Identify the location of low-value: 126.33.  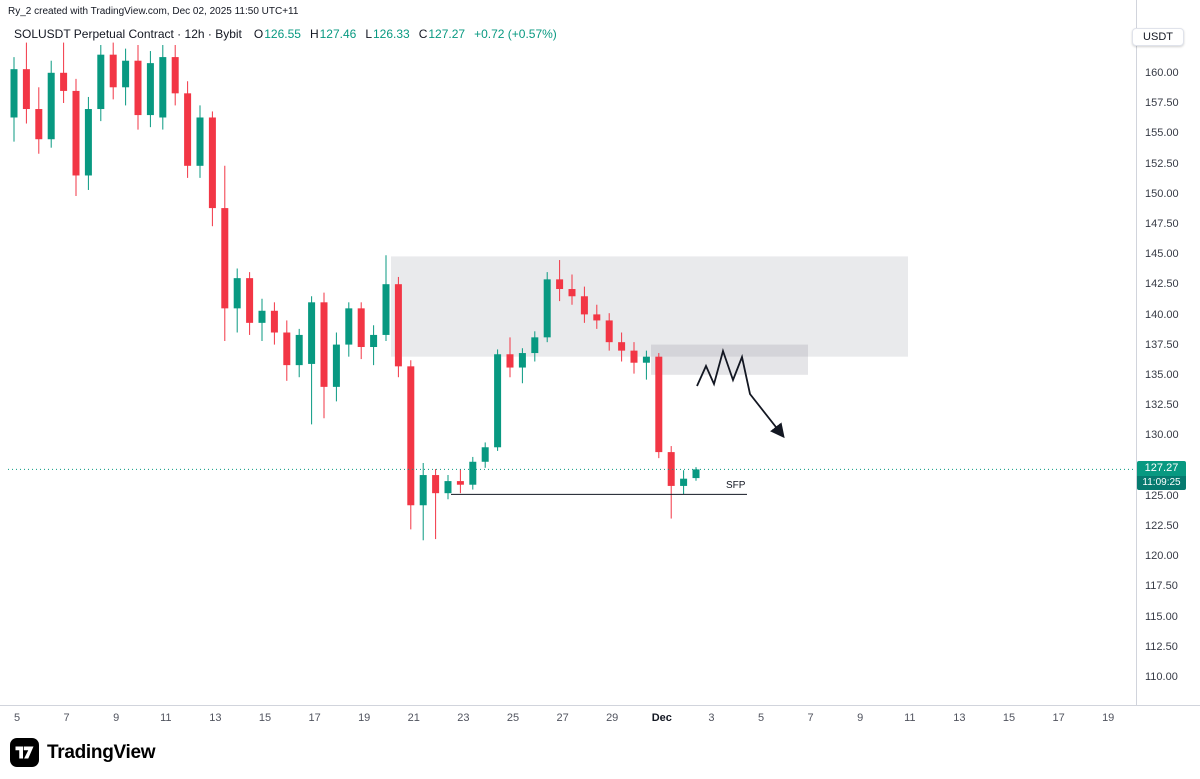
(391, 34).